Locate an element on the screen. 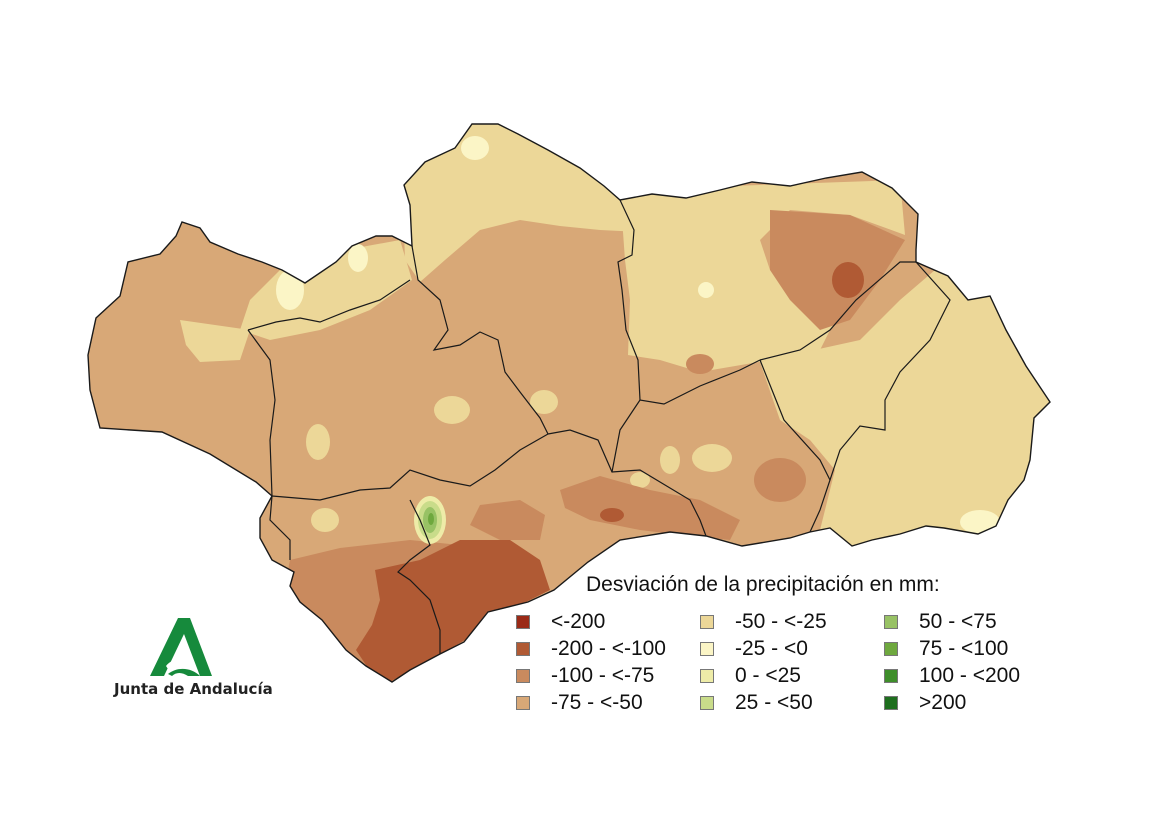  legend-item: -200 - <-100 is located at coordinates (591, 648).